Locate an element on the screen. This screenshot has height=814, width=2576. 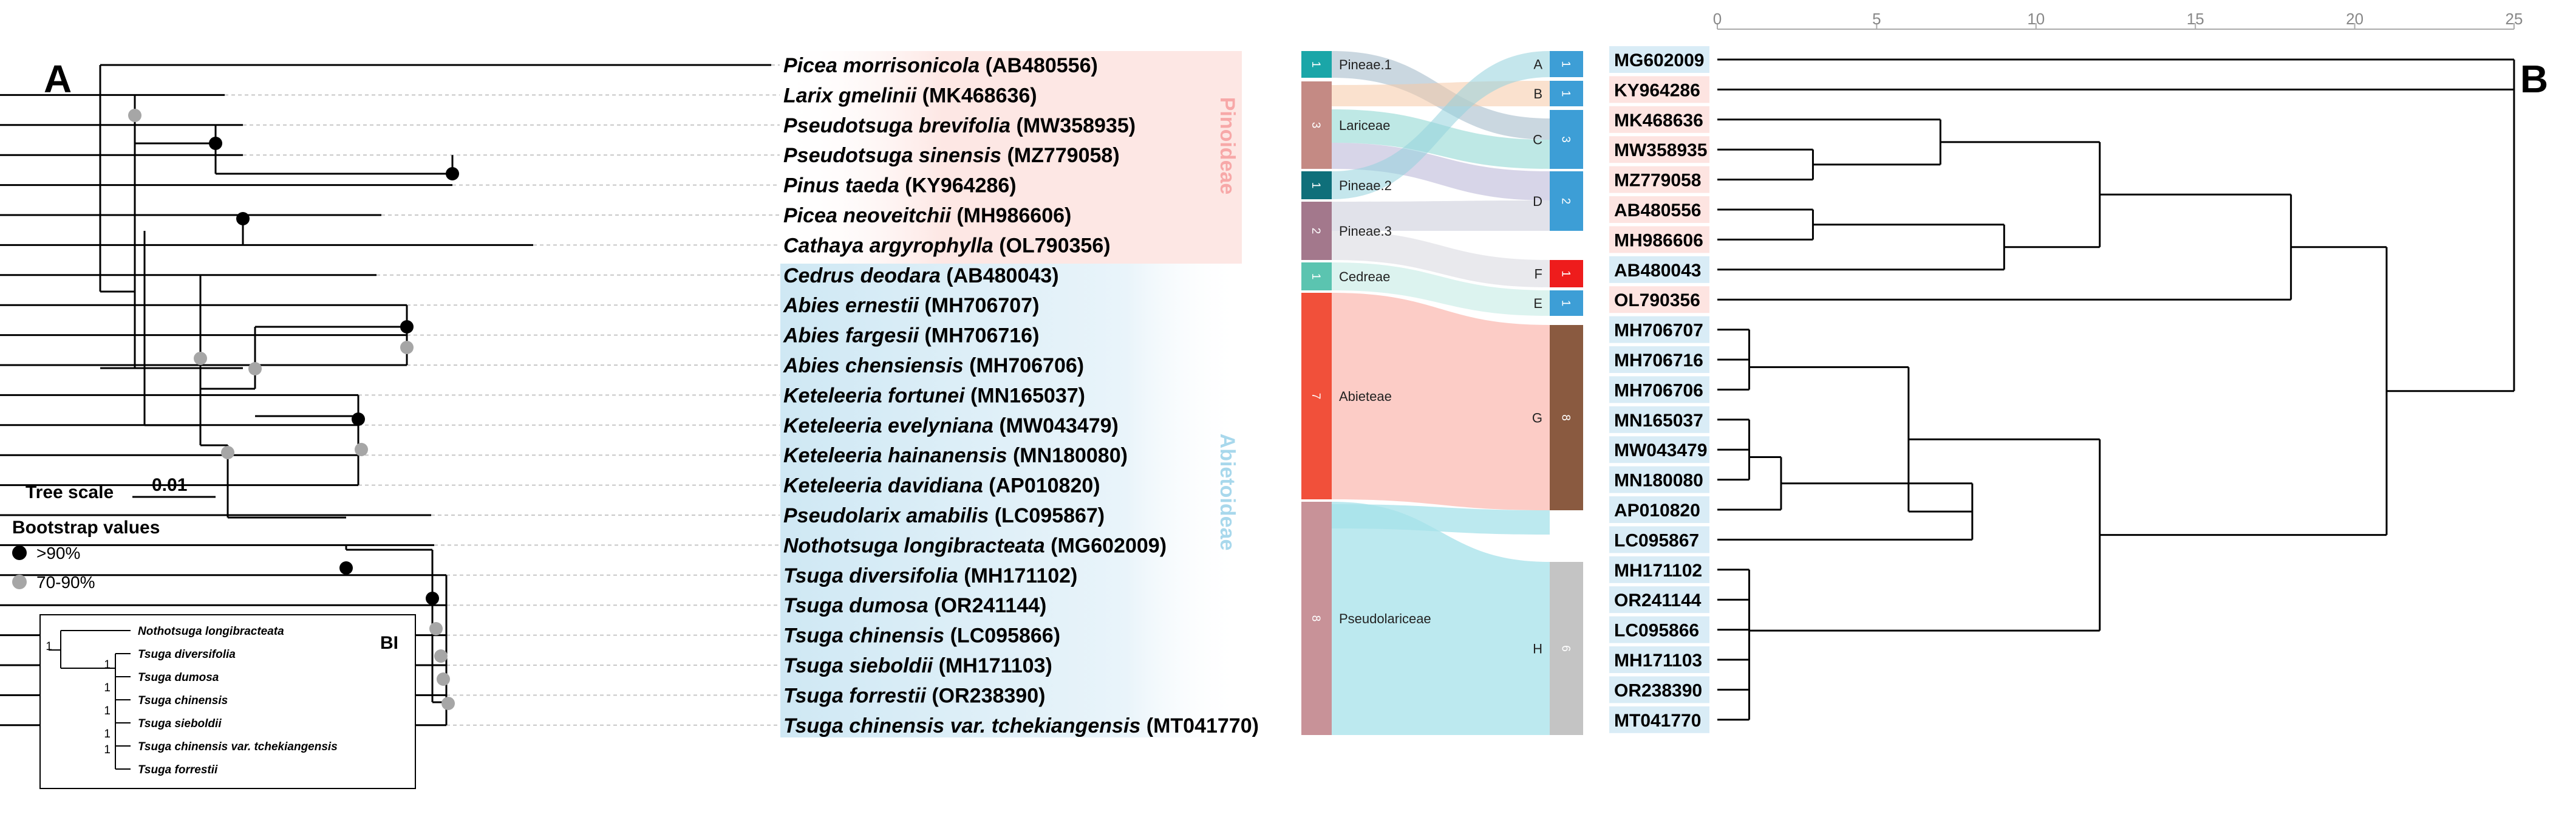
tip-species-name: Tsuga diversifolia is located at coordinates (870, 575).